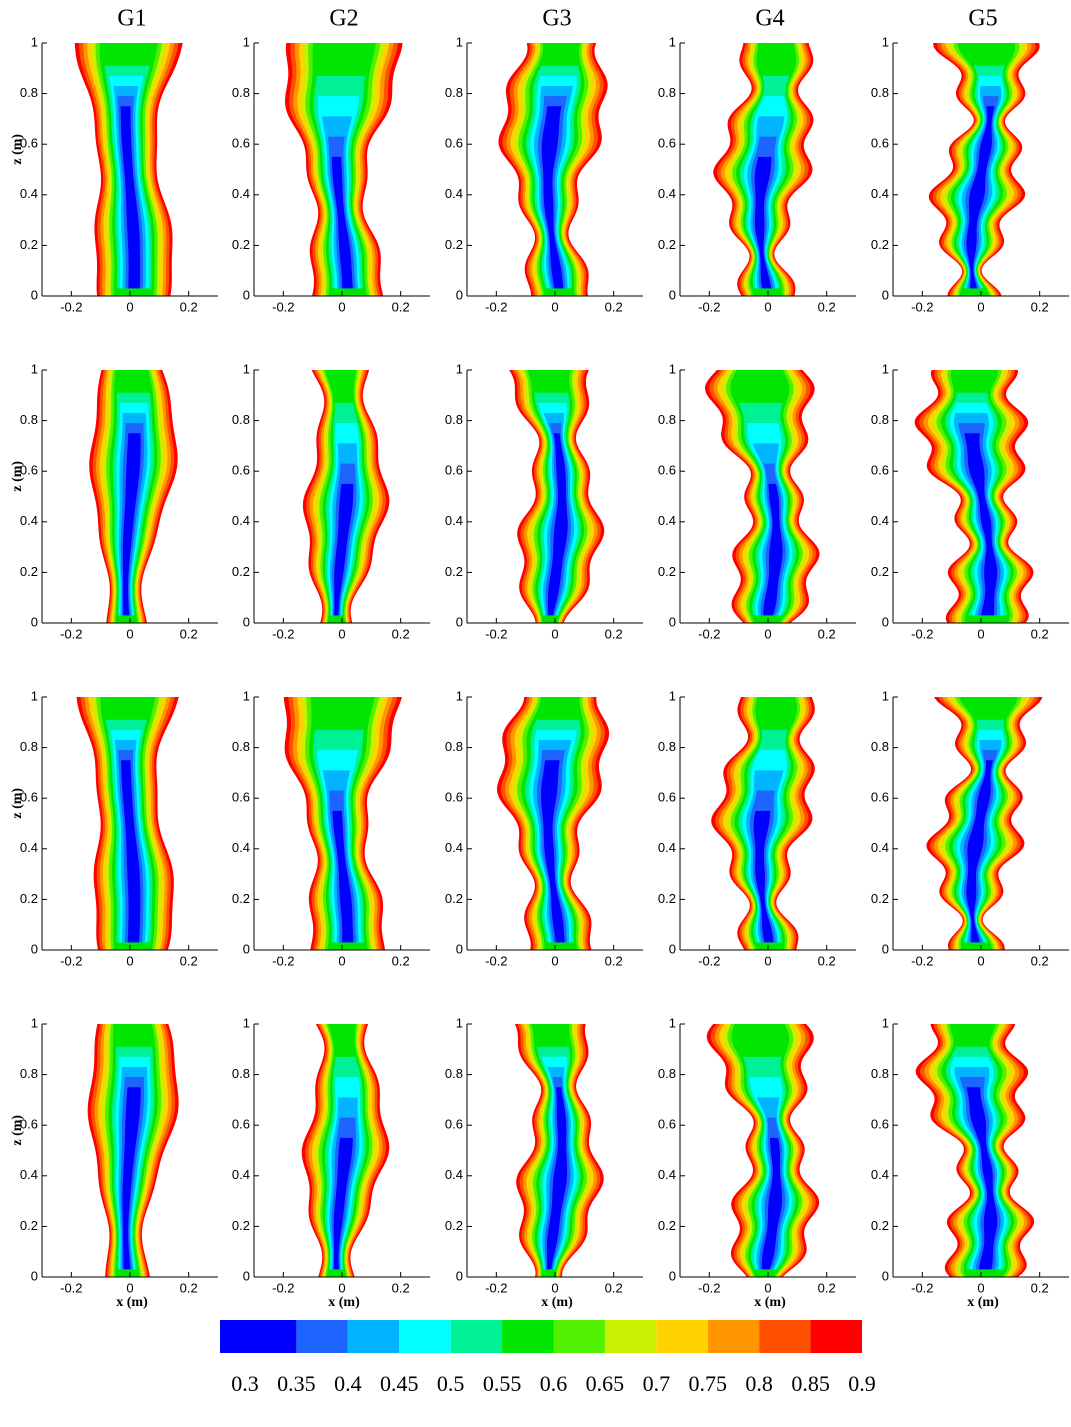  What do you see at coordinates (759, 1383) in the screenshot?
I see `colorbar-label: 0.8` at bounding box center [759, 1383].